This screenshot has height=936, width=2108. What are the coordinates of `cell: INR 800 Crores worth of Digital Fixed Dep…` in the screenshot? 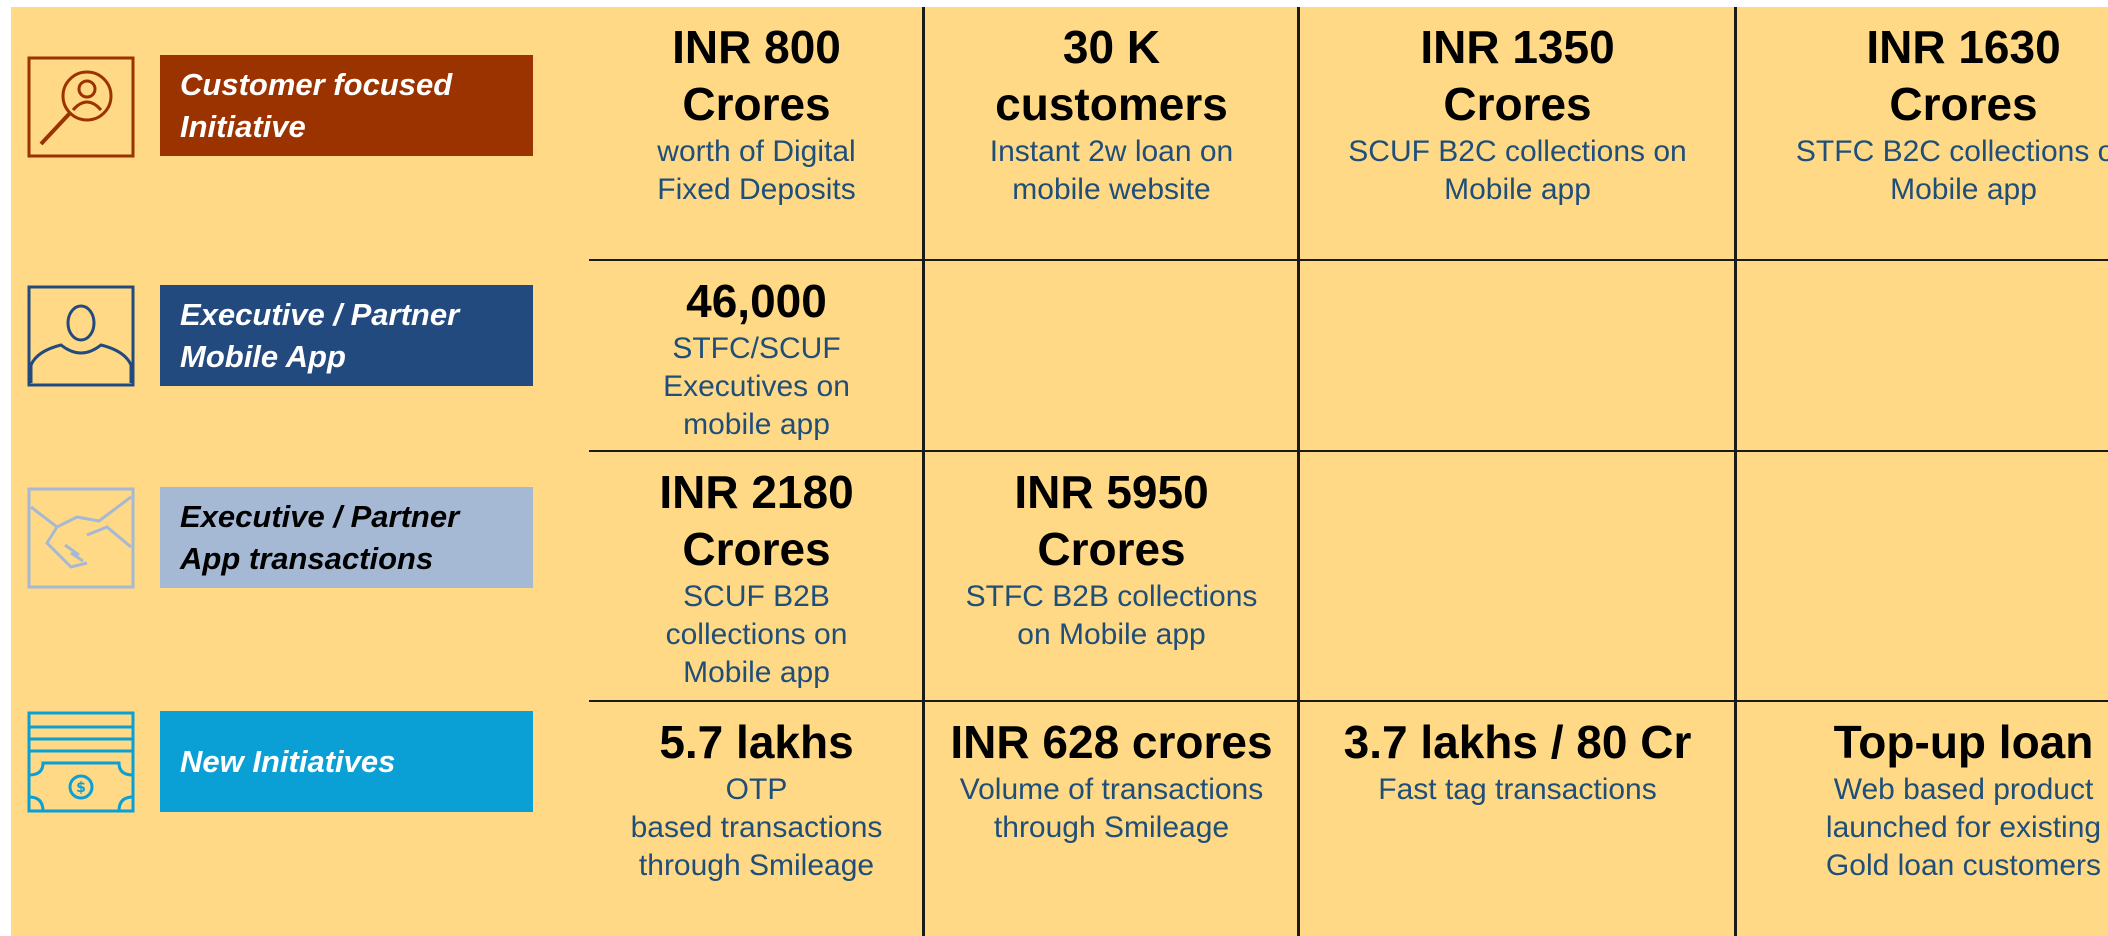 It's located at (756, 133).